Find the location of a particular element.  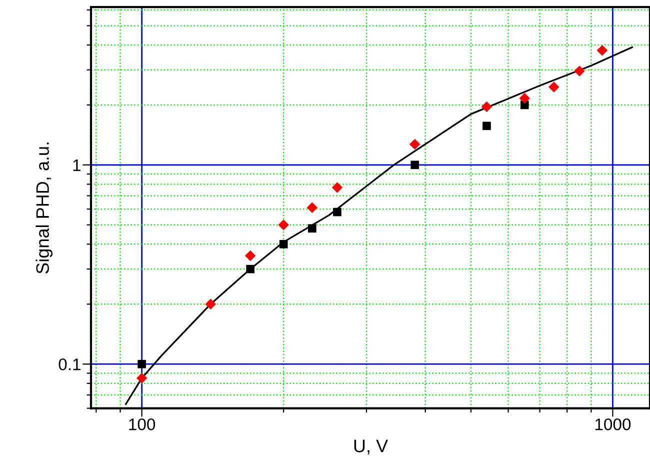

x-tick-label: 100 is located at coordinates (142, 424).